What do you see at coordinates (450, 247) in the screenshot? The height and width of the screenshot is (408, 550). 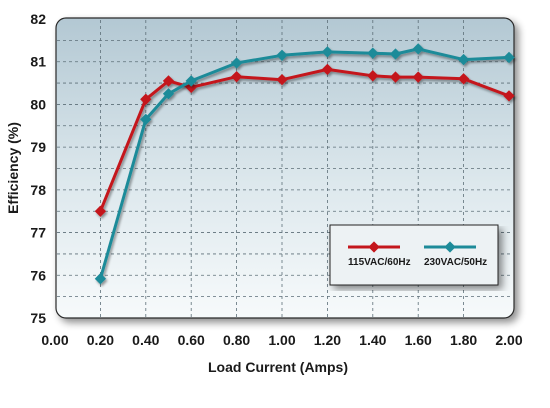 I see `legend-marker-230vac` at bounding box center [450, 247].